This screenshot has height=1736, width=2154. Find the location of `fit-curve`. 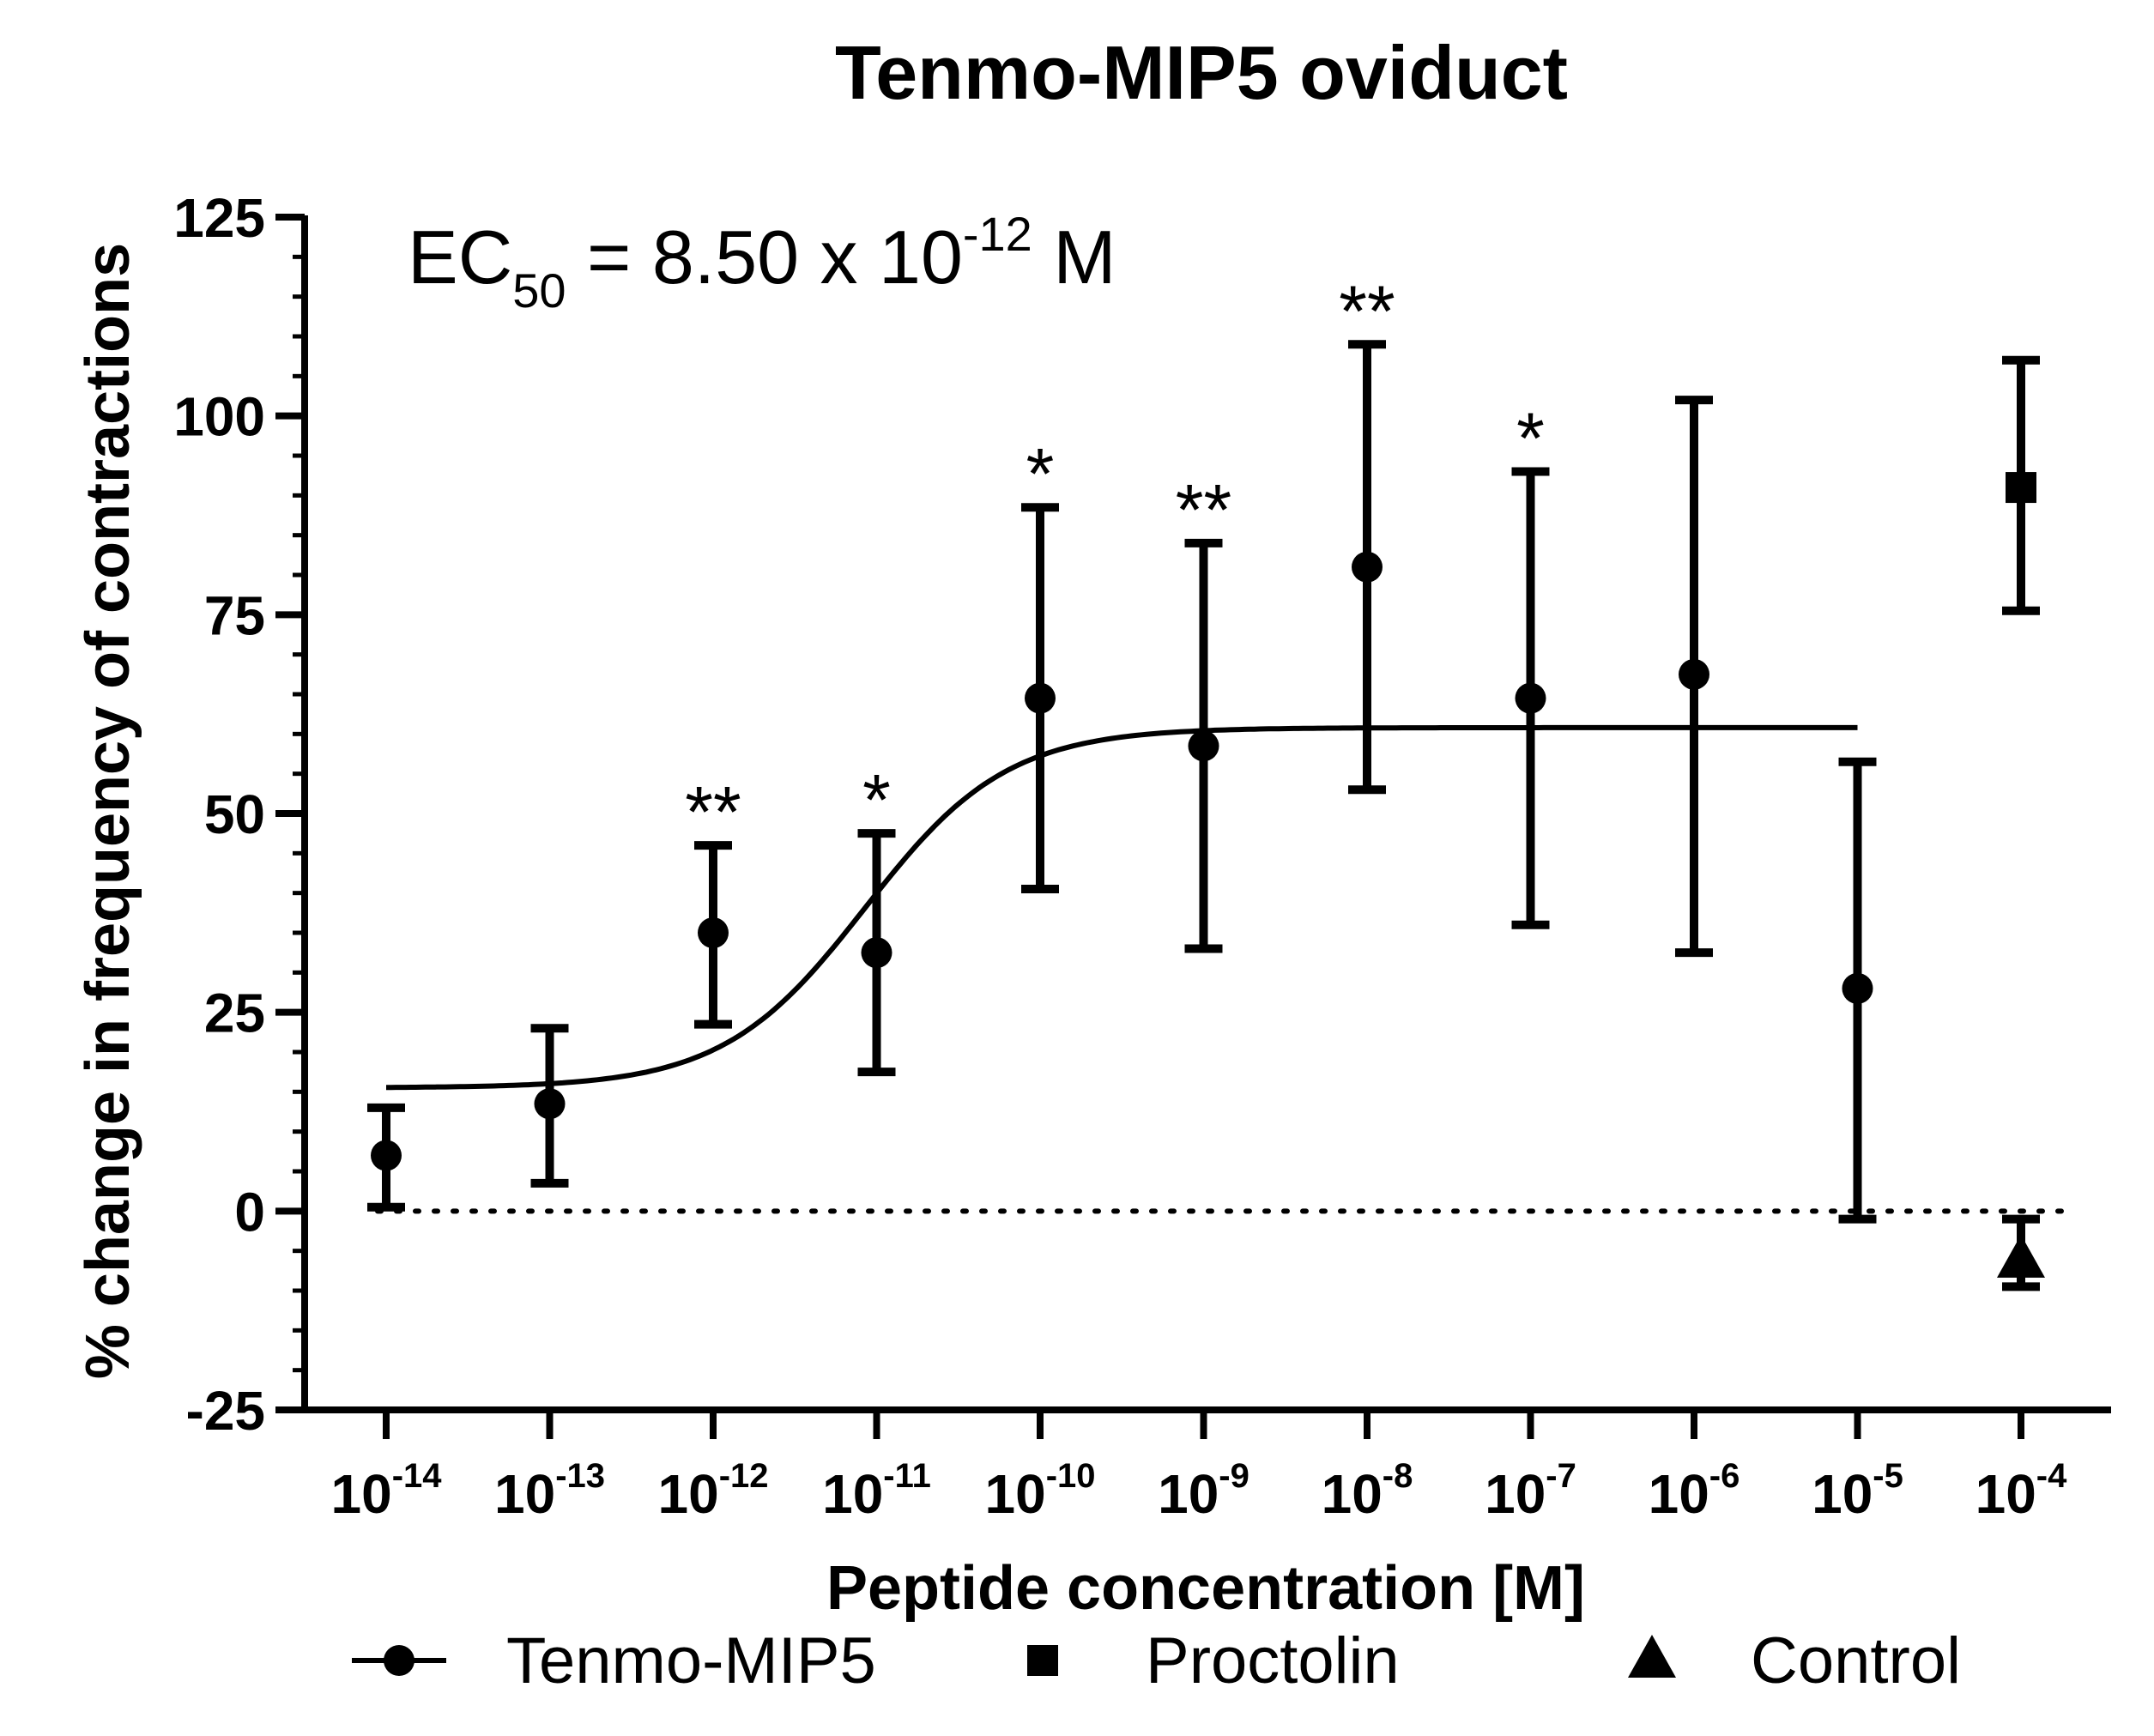

fit-curve is located at coordinates (1122, 908).